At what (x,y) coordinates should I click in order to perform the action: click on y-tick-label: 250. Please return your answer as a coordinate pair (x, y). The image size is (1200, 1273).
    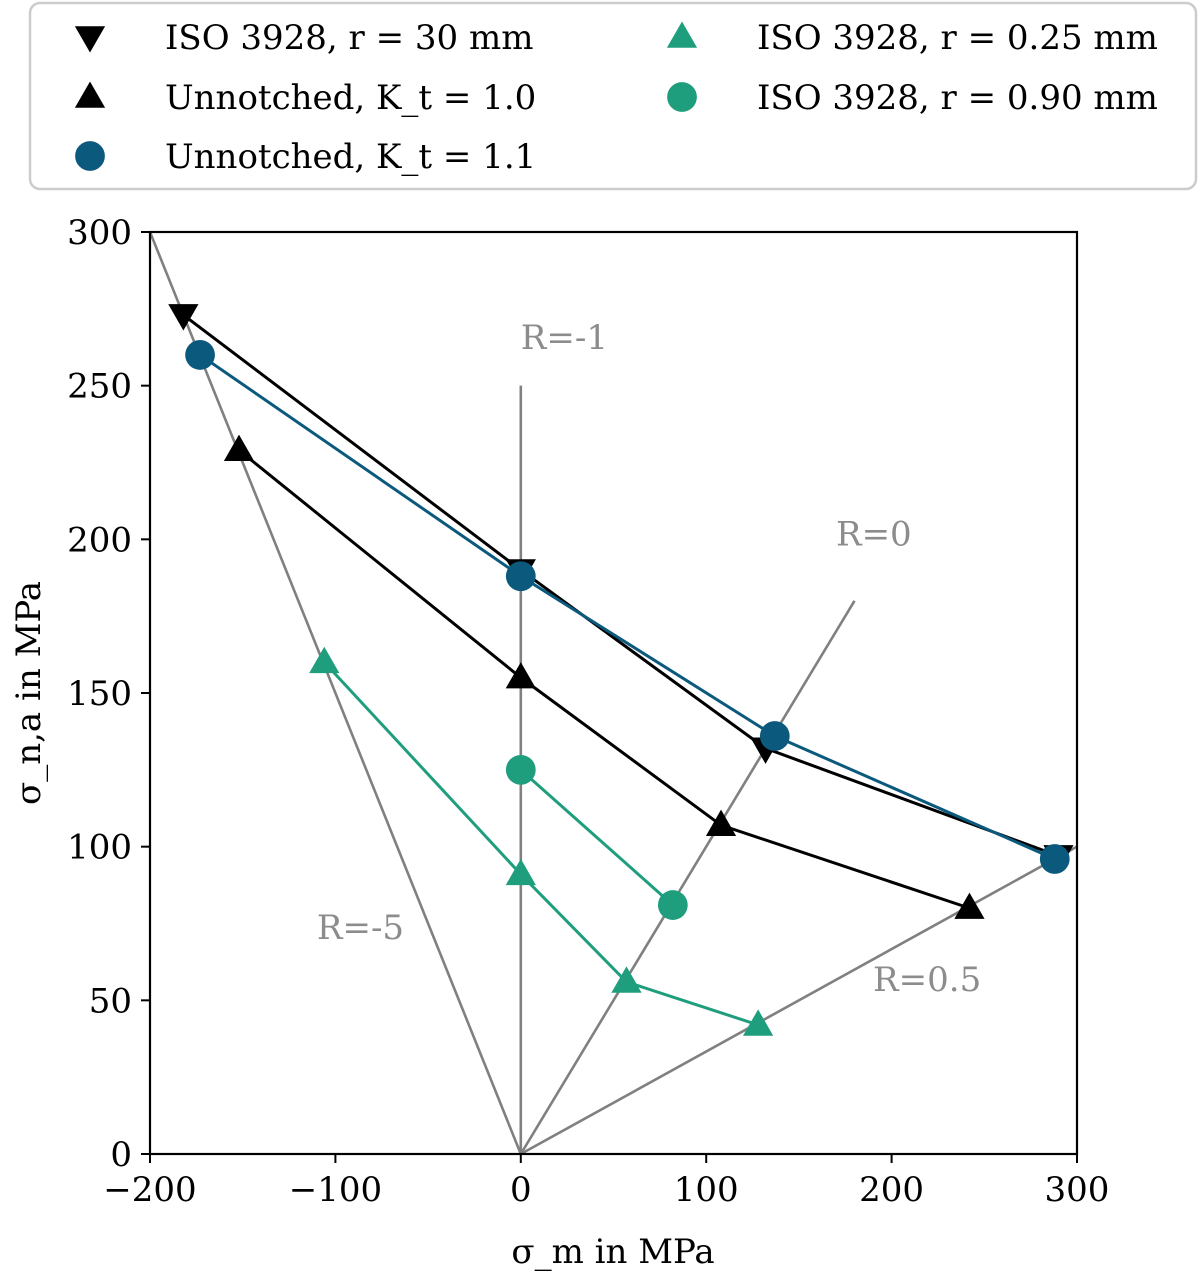
    Looking at the image, I should click on (99, 387).